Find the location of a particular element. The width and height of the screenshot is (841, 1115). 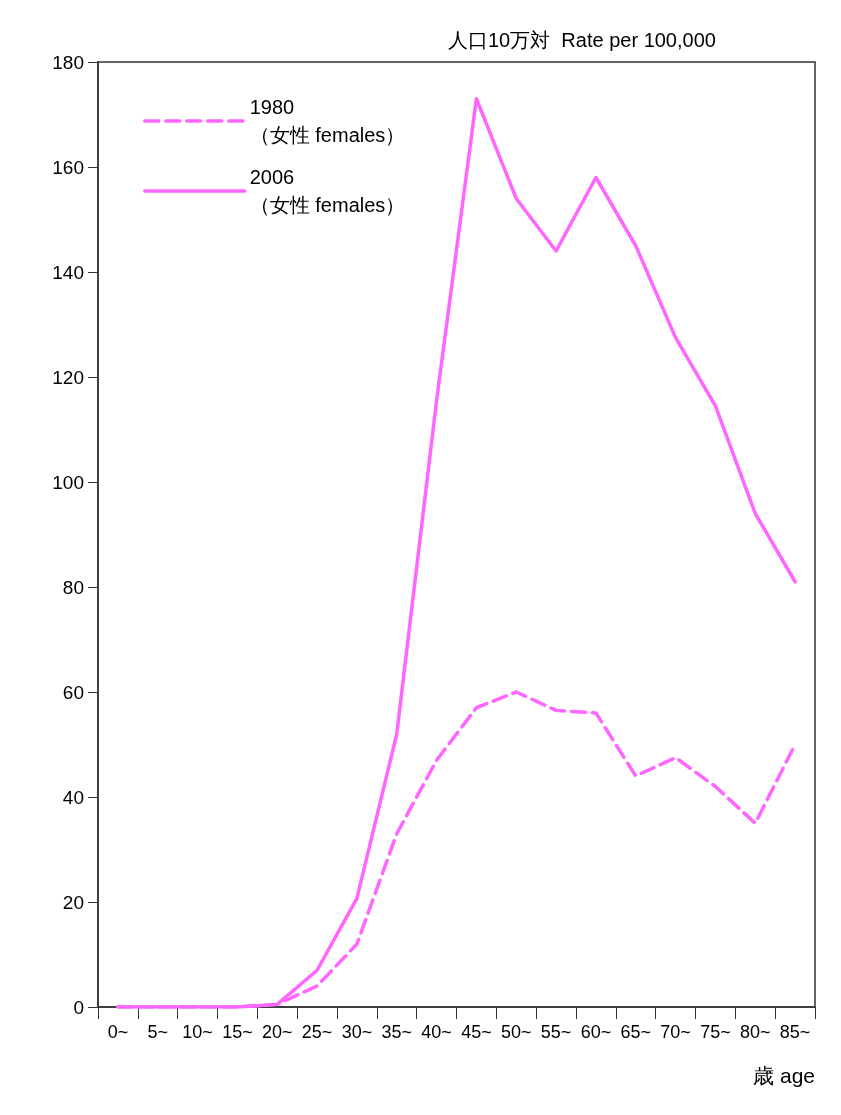

x-tick-label: 55~ is located at coordinates (556, 1032).